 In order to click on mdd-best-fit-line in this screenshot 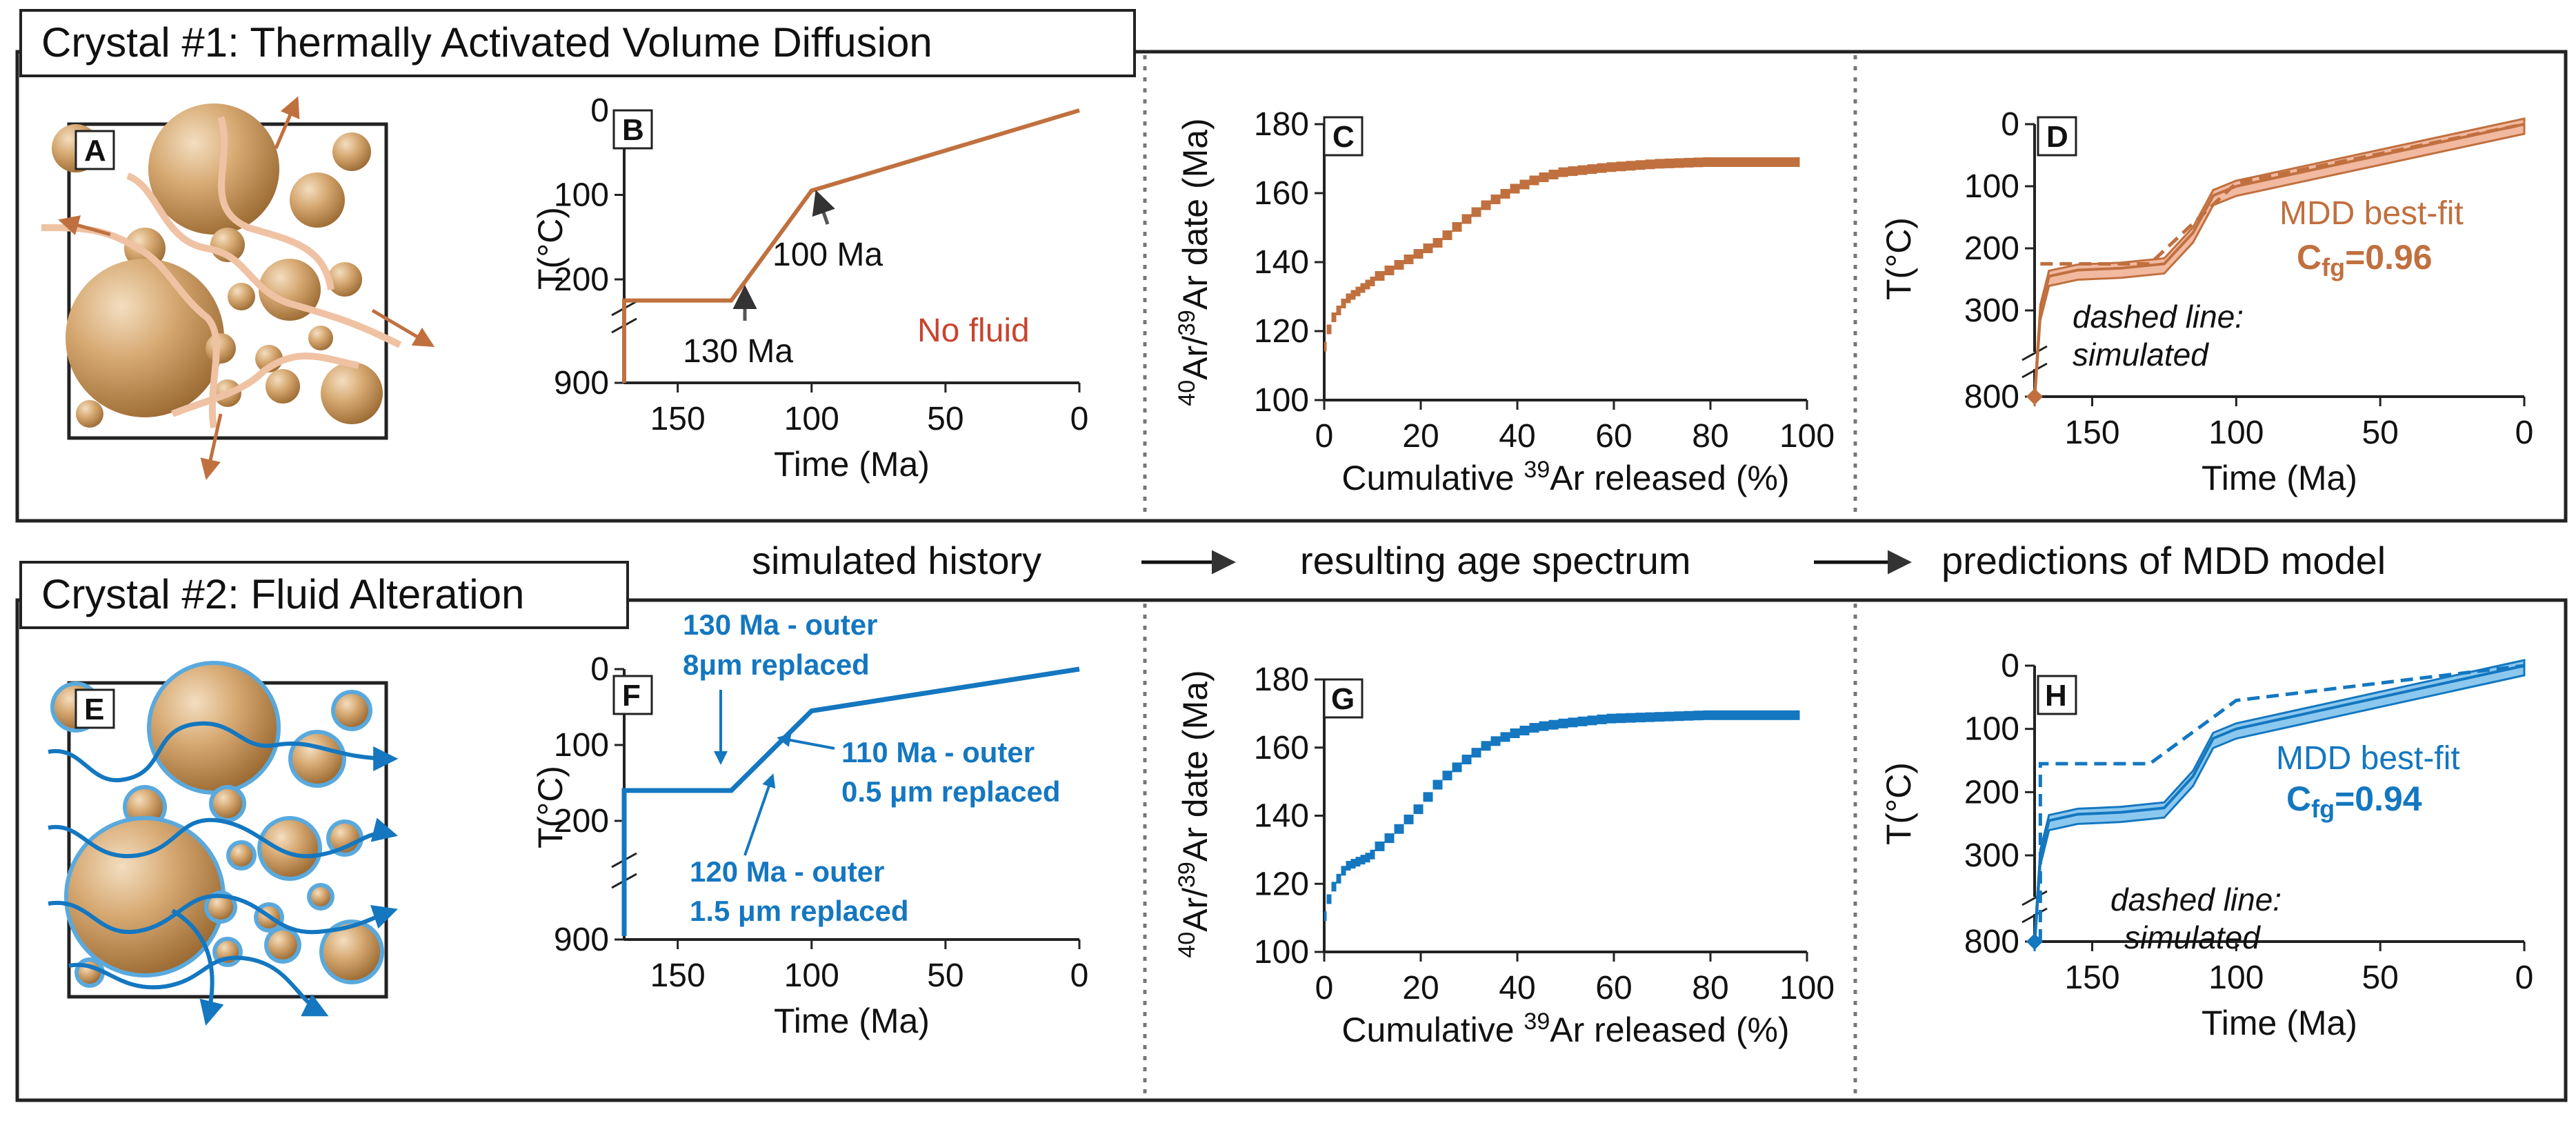, I will do `click(2279, 260)`.